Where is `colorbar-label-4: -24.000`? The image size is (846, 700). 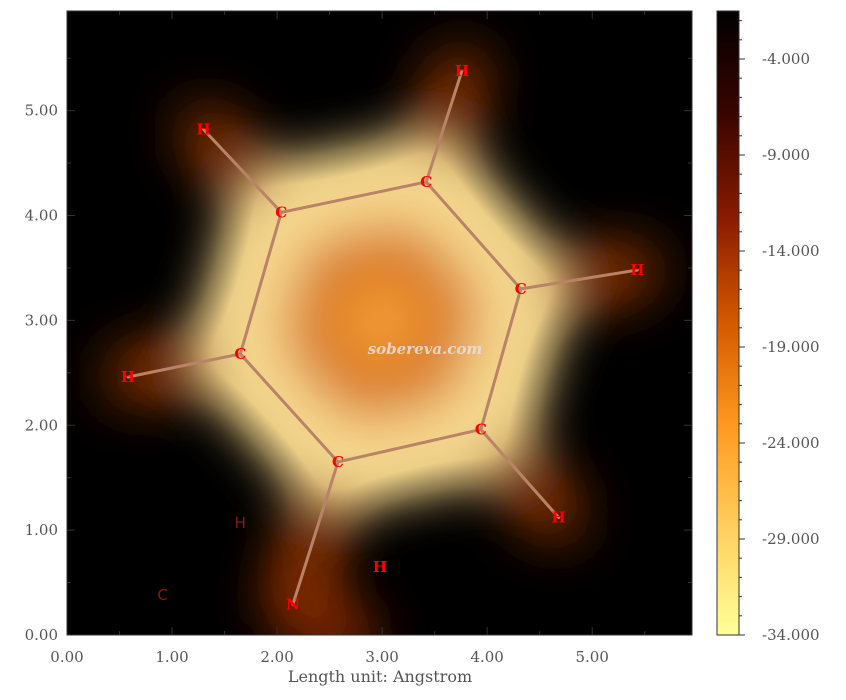
colorbar-label-4: -24.000 is located at coordinates (791, 443).